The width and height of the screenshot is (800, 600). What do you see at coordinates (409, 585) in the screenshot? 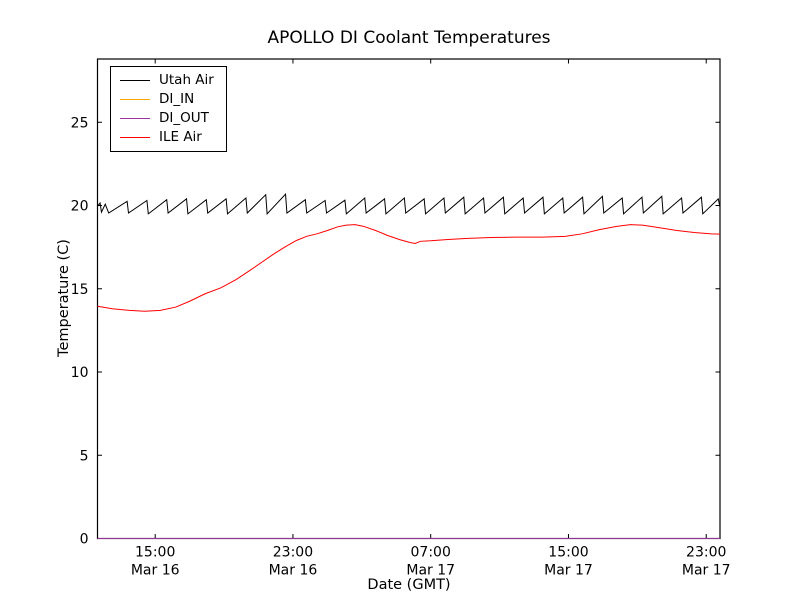
I see `x-axis-label: Date (GMT)` at bounding box center [409, 585].